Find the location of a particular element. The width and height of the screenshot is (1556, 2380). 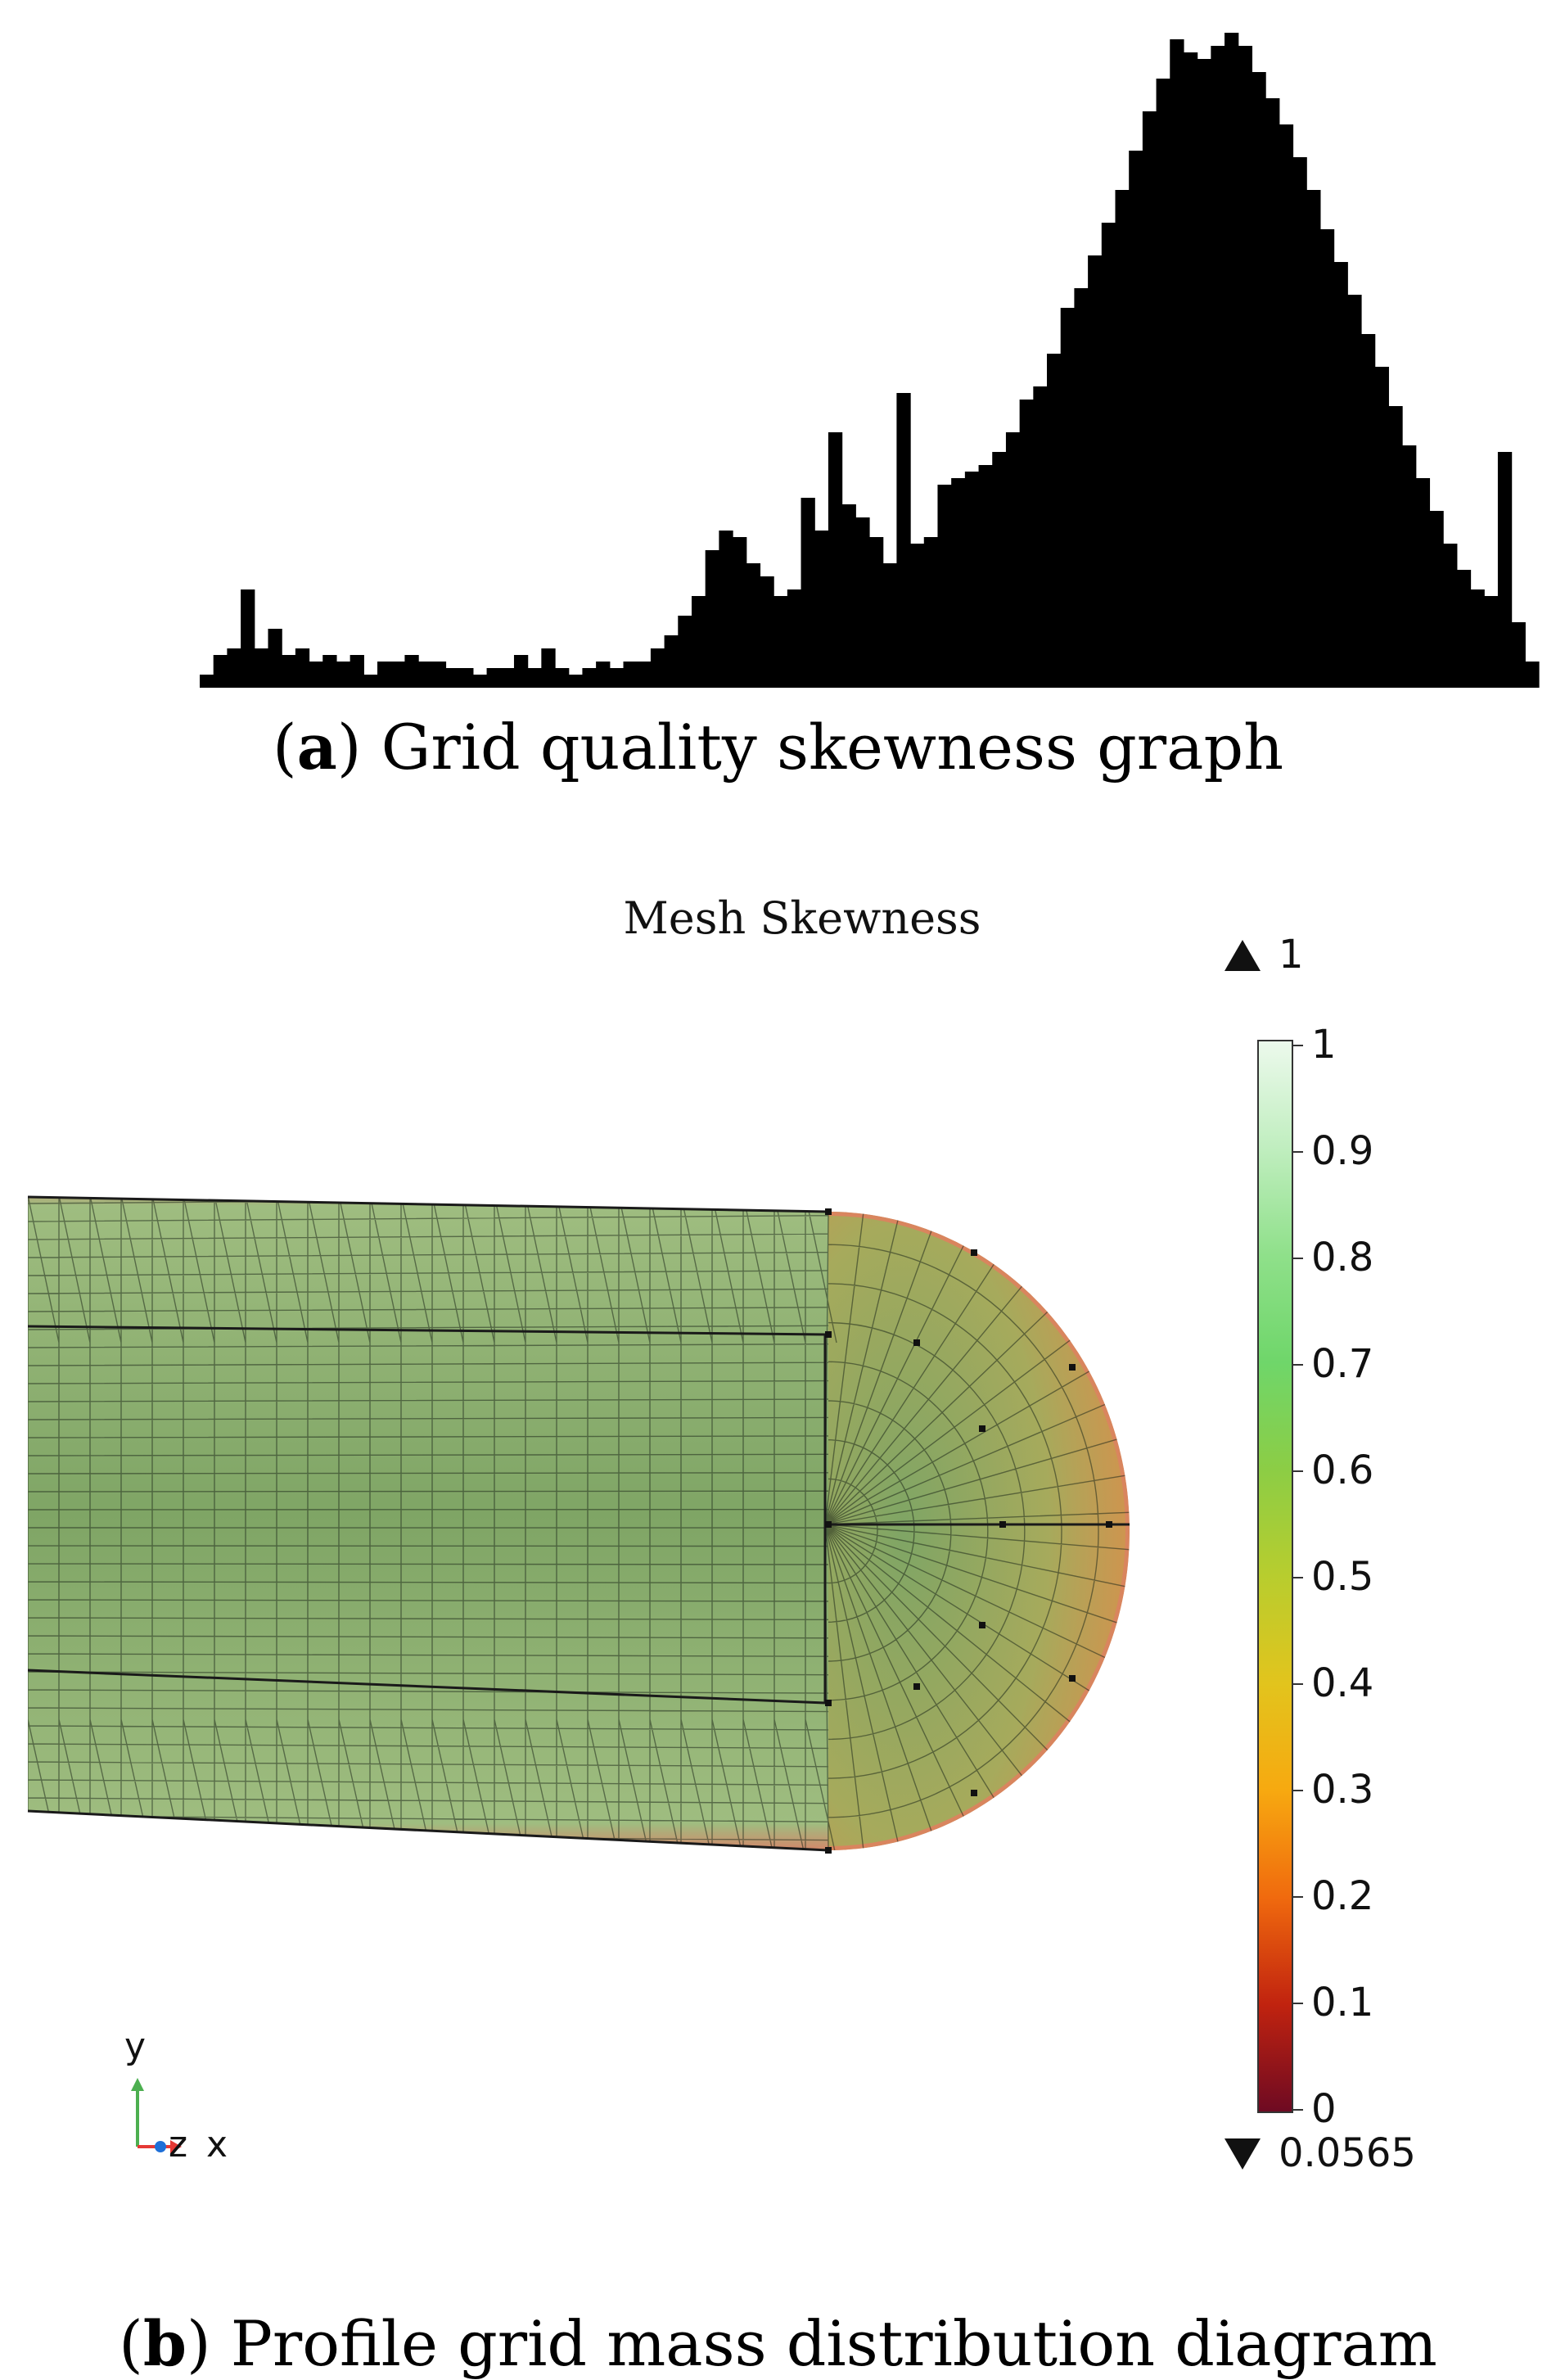

colorbar-tick-label: 0.9 is located at coordinates (1343, 1151).